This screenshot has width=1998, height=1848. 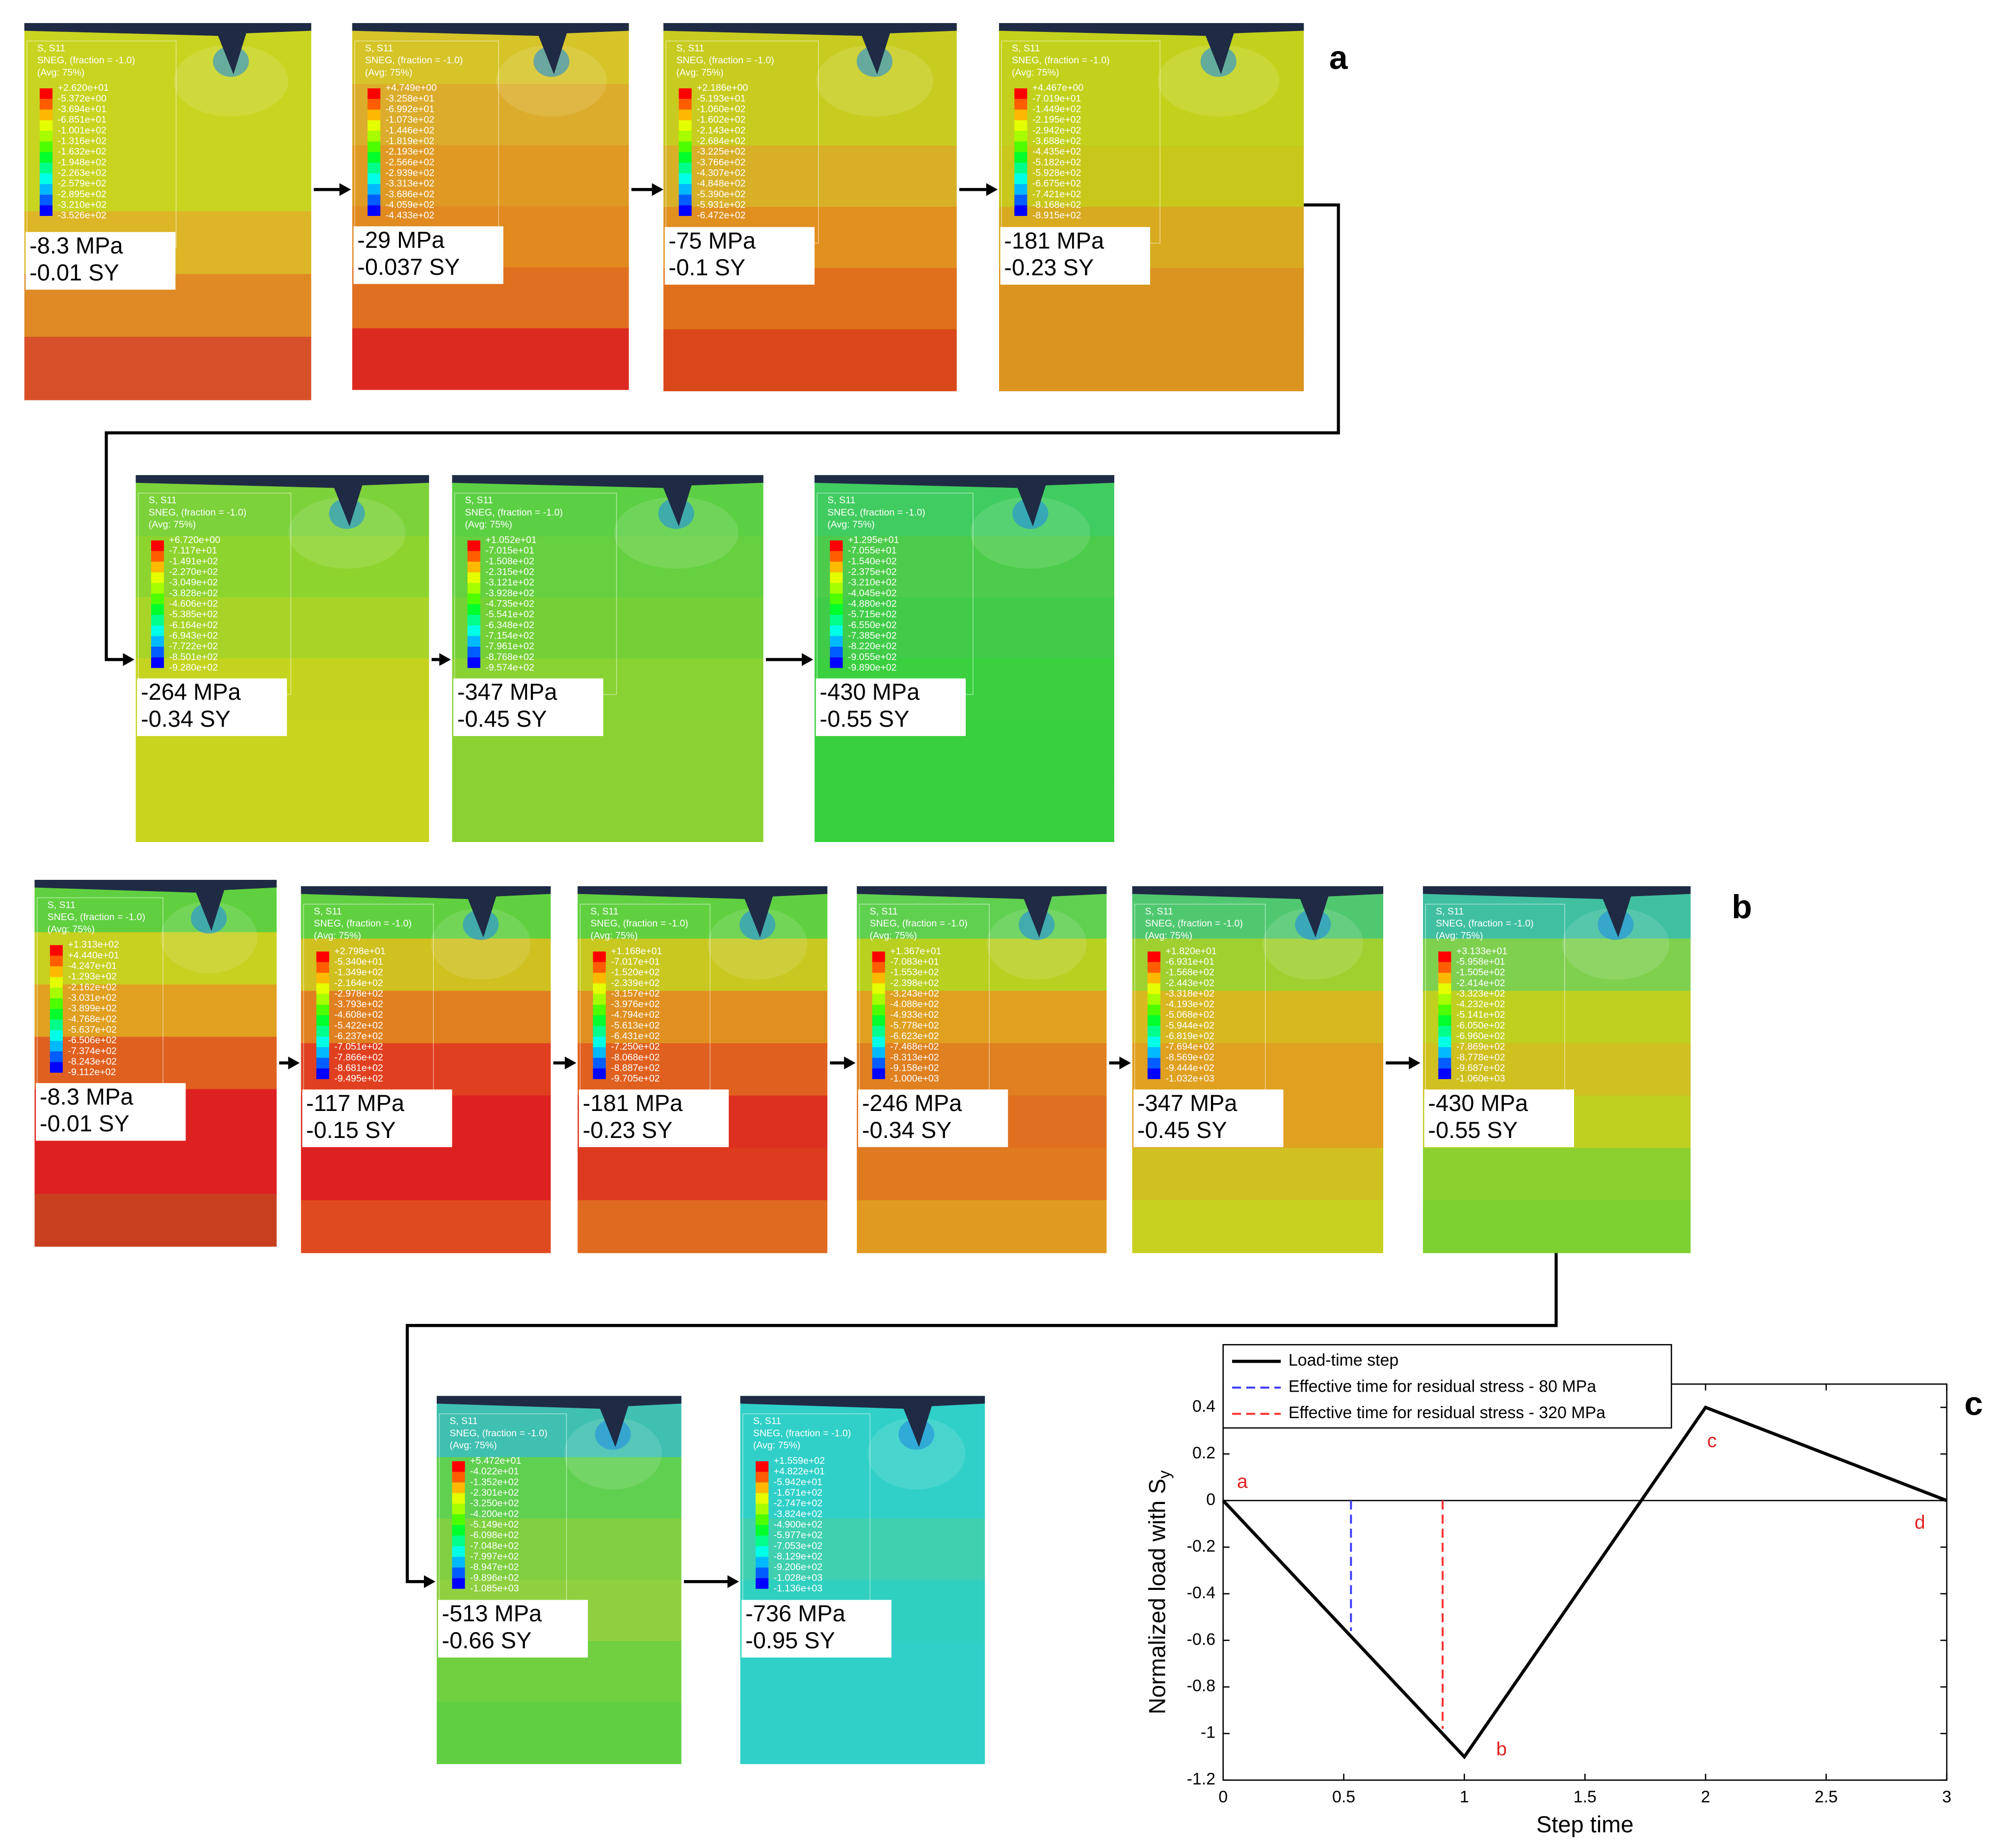 What do you see at coordinates (1480, 1079) in the screenshot?
I see `legend-value: -1.060e+03` at bounding box center [1480, 1079].